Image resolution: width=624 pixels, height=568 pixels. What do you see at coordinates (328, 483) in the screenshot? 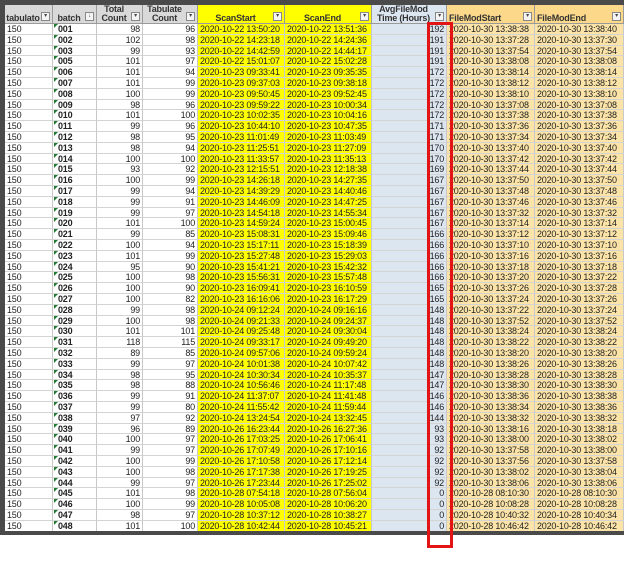
I see `cell-scan_end: 2020-10-26 17:25:02` at bounding box center [328, 483].